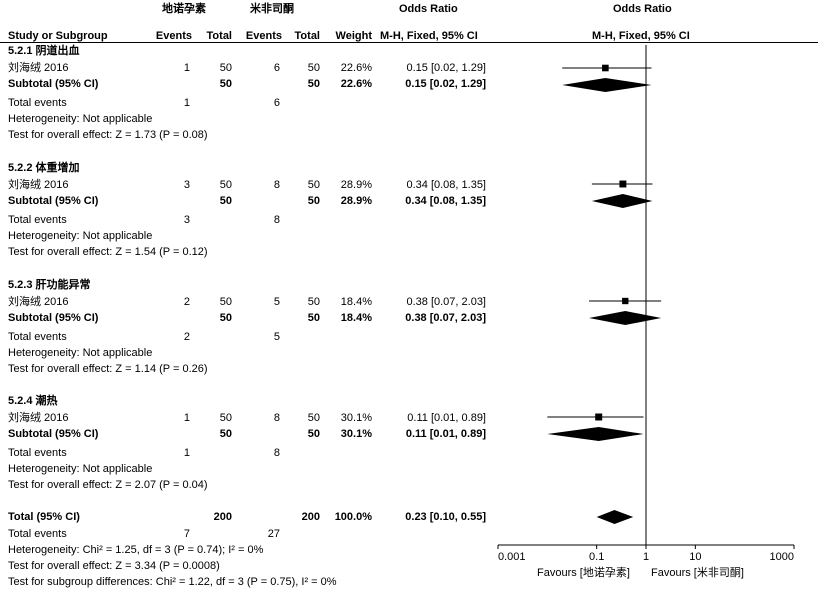 This screenshot has width=818, height=592. I want to click on total-events2: 6, so click(276, 103).